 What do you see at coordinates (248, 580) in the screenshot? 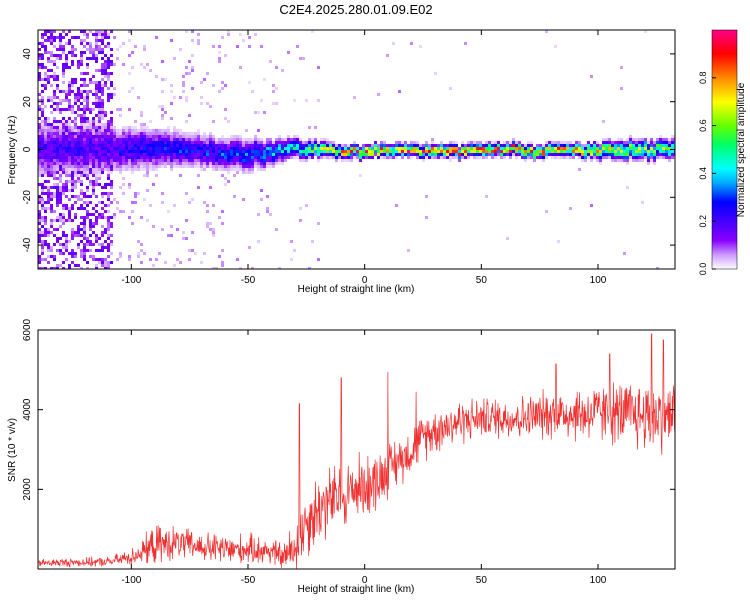
I see `snr-xtick-label: -50` at bounding box center [248, 580].